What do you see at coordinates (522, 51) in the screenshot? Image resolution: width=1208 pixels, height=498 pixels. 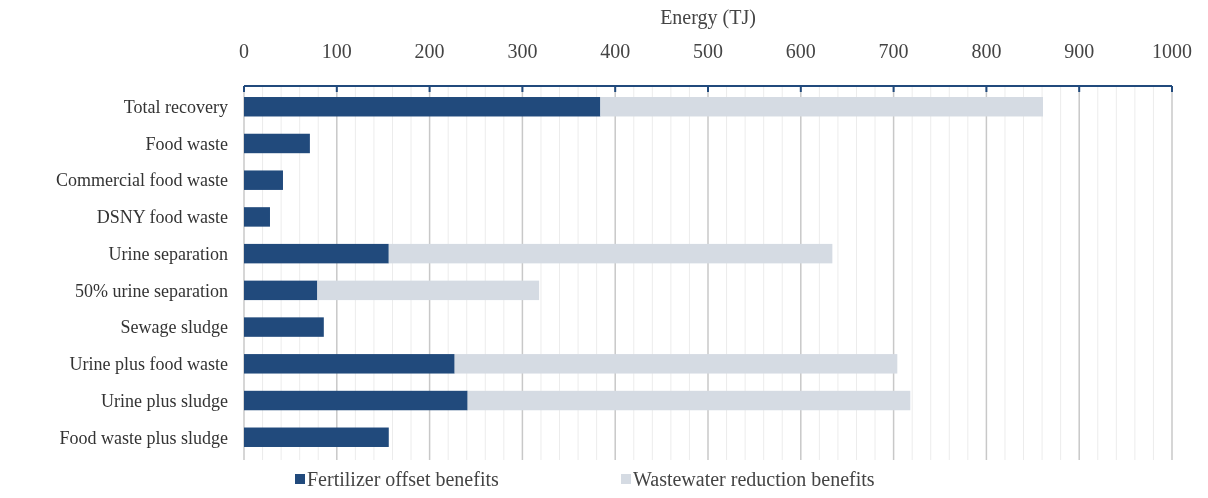 I see `x-tick-label: 300` at bounding box center [522, 51].